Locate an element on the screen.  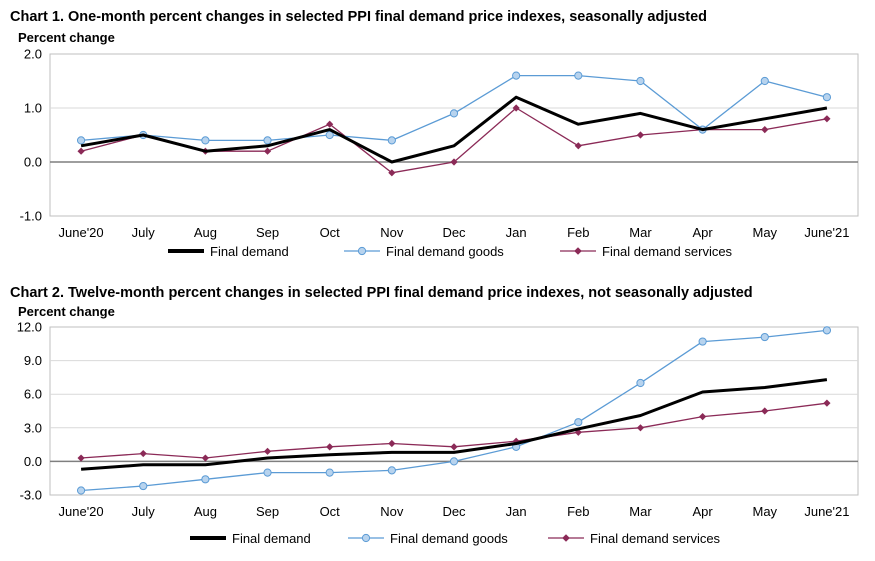
x-tick-label: June'21 is located at coordinates (826, 511).